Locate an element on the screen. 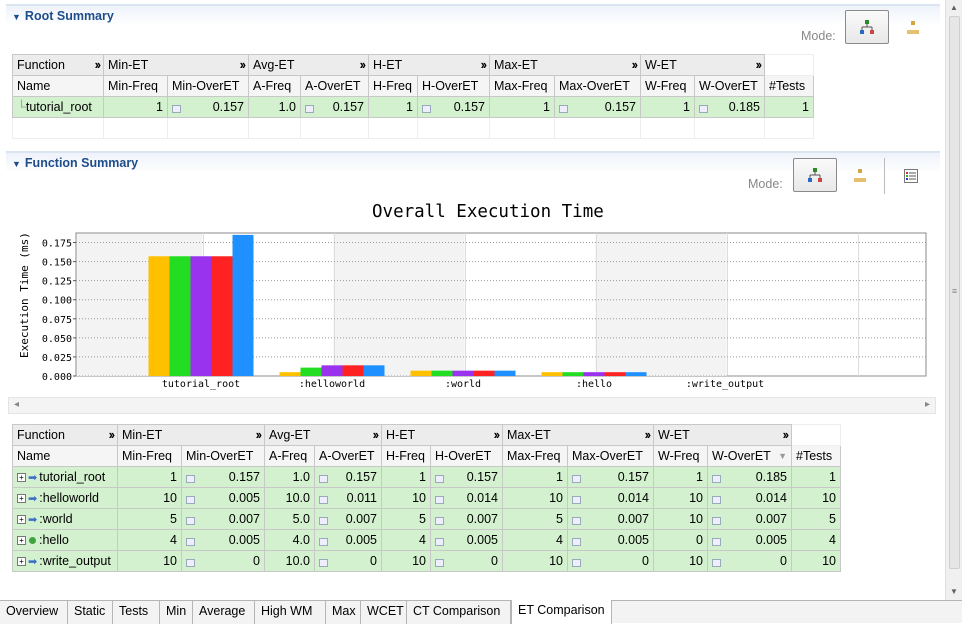  root-summary-title: ▼ Root Summary is located at coordinates (63, 16).